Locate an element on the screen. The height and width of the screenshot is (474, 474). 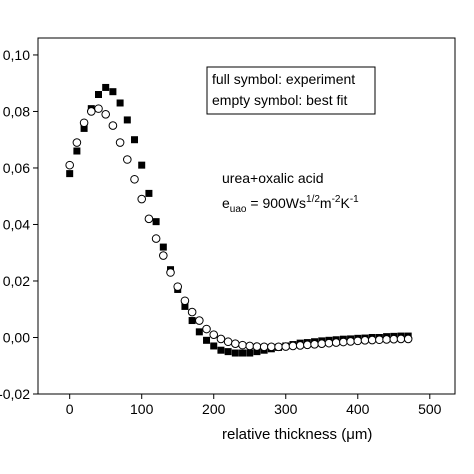
x-tick-label: 300 is located at coordinates (286, 409).